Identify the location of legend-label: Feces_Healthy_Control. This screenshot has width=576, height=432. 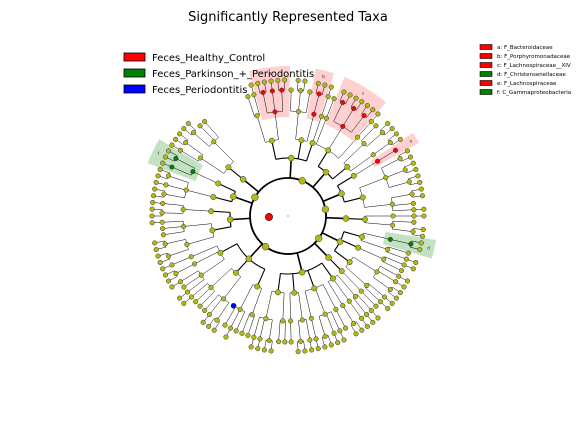
(208, 58).